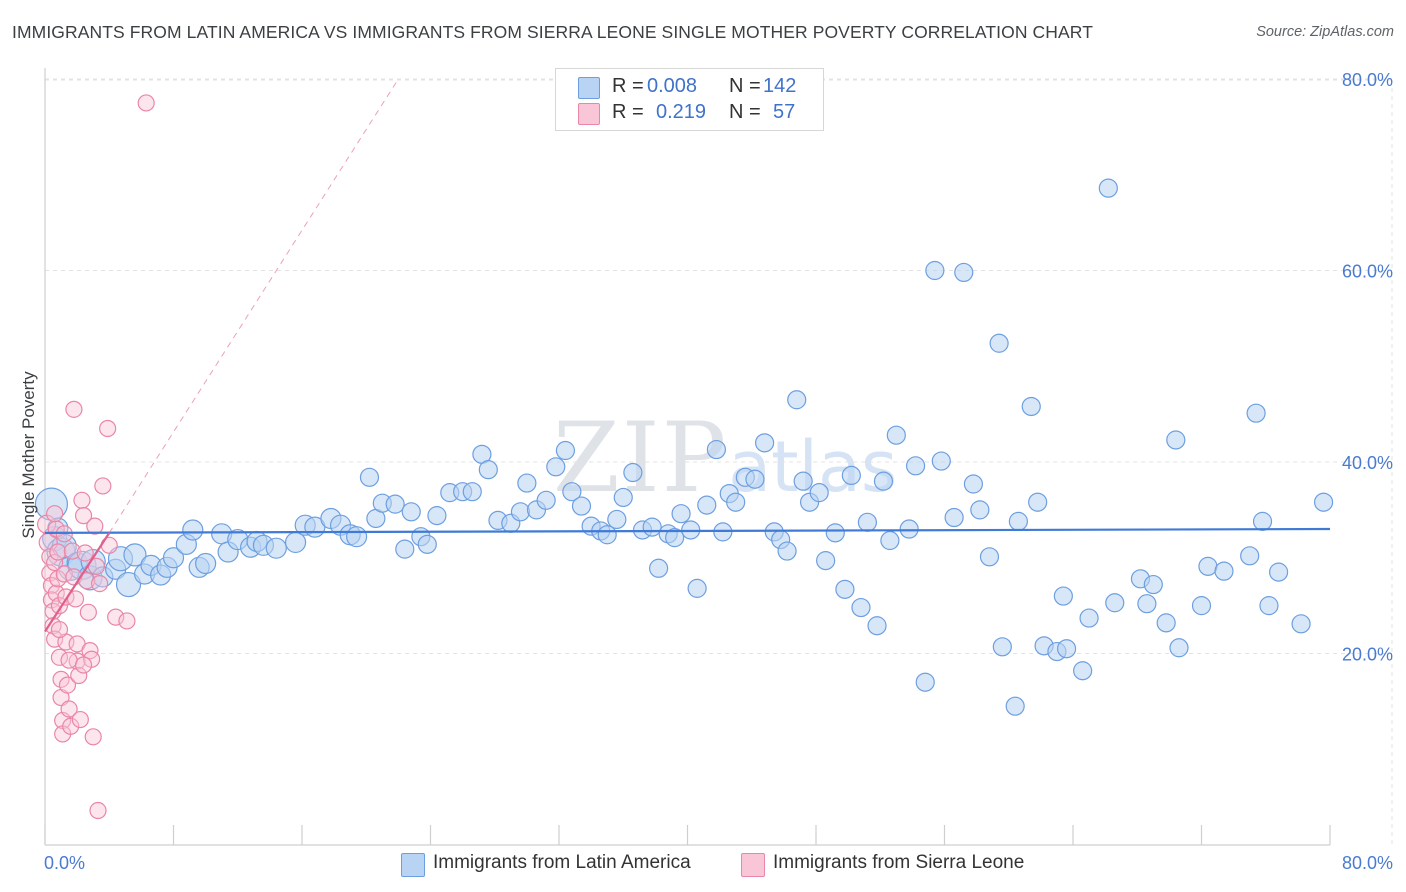 Image resolution: width=1406 pixels, height=892 pixels. I want to click on bottom-legend-swatch-pink, so click(753, 865).